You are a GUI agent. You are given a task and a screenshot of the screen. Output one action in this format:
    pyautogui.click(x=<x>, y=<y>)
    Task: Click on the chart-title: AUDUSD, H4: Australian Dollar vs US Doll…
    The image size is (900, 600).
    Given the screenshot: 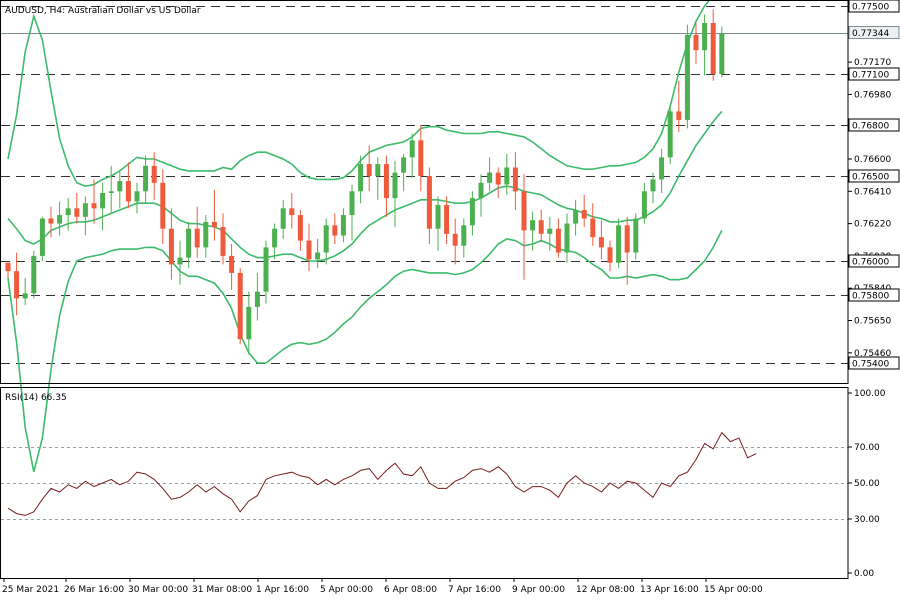 What is the action you would take?
    pyautogui.click(x=103, y=11)
    